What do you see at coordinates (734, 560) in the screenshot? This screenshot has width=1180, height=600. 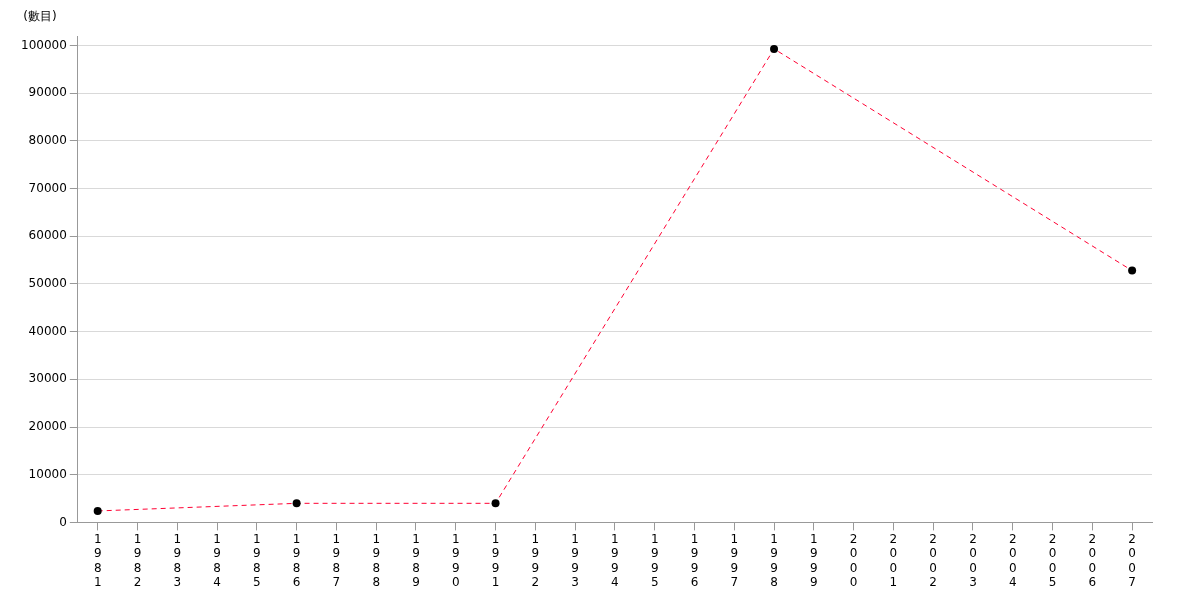 I see `x-tick-label: 1997` at bounding box center [734, 560].